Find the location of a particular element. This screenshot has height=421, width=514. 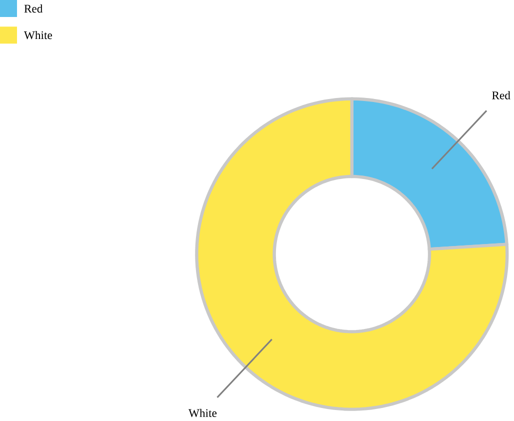

slice-label: Red is located at coordinates (501, 95).